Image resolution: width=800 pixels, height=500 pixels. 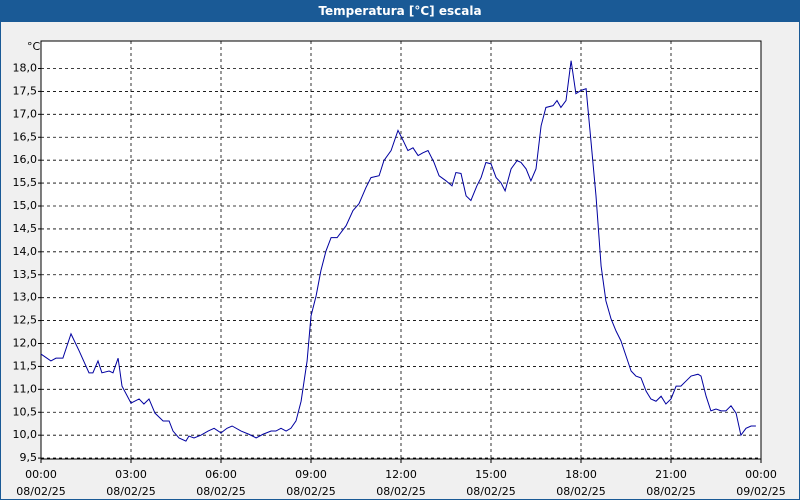 What do you see at coordinates (25, 320) in the screenshot?
I see `y-tick-label: 12,5` at bounding box center [25, 320].